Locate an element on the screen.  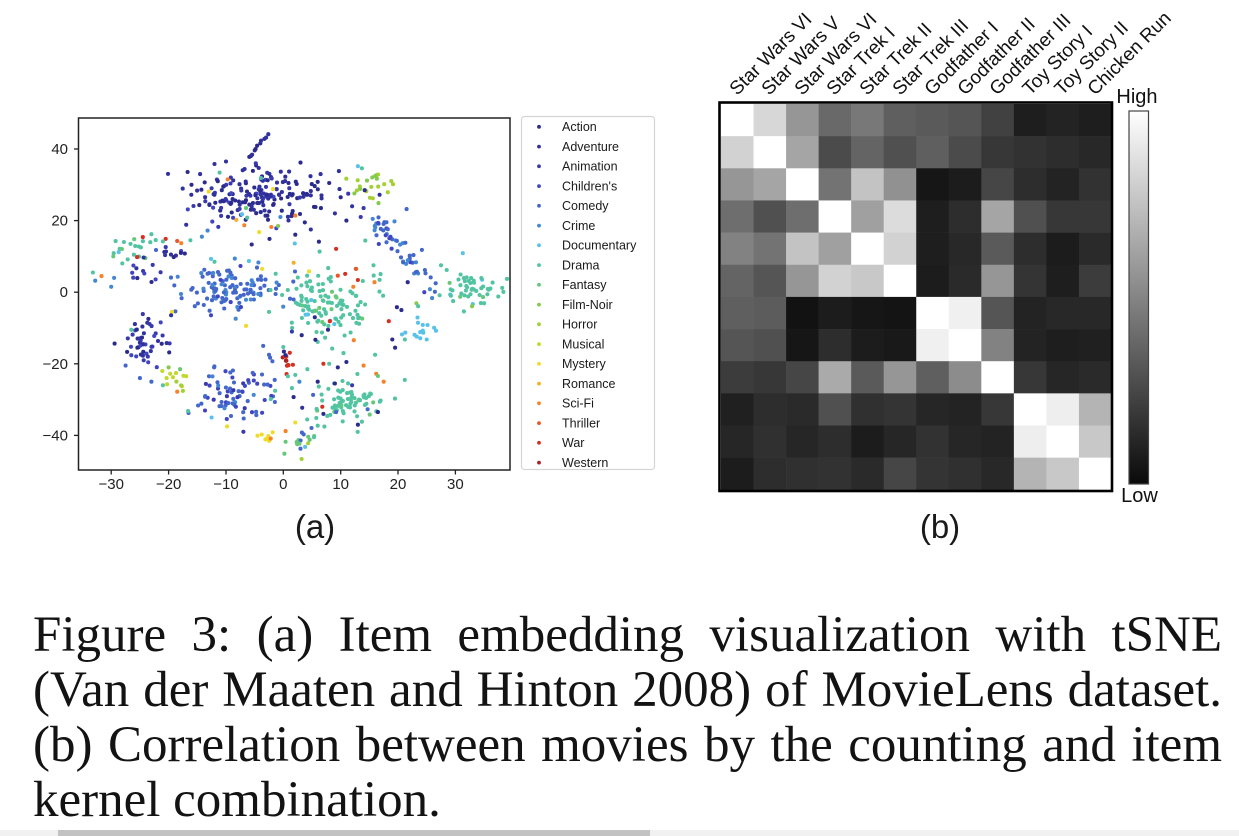
svg-text: War is located at coordinates (573, 443).